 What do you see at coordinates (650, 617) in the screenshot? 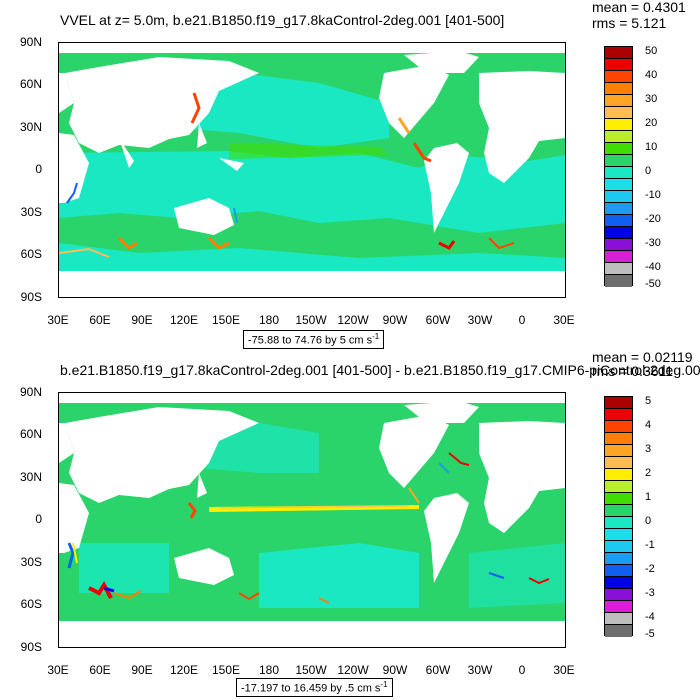
I see `colorbar-label: -4` at bounding box center [650, 617].